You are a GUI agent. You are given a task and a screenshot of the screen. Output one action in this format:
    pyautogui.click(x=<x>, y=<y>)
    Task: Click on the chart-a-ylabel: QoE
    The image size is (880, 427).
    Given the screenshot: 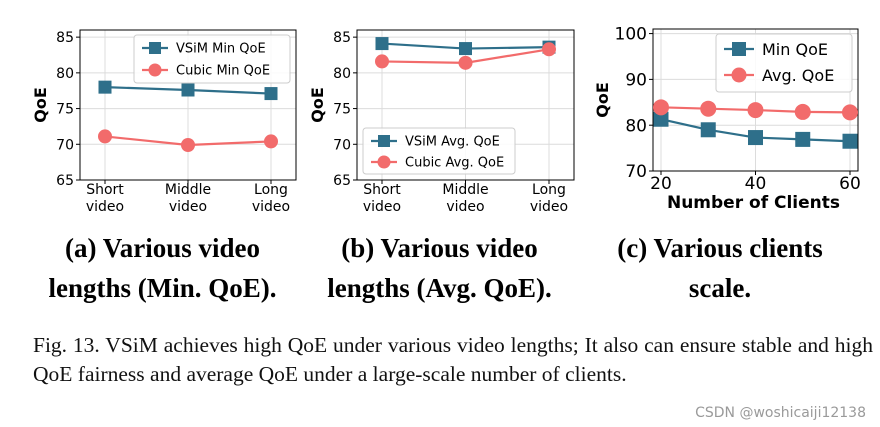 What is the action you would take?
    pyautogui.click(x=40, y=105)
    